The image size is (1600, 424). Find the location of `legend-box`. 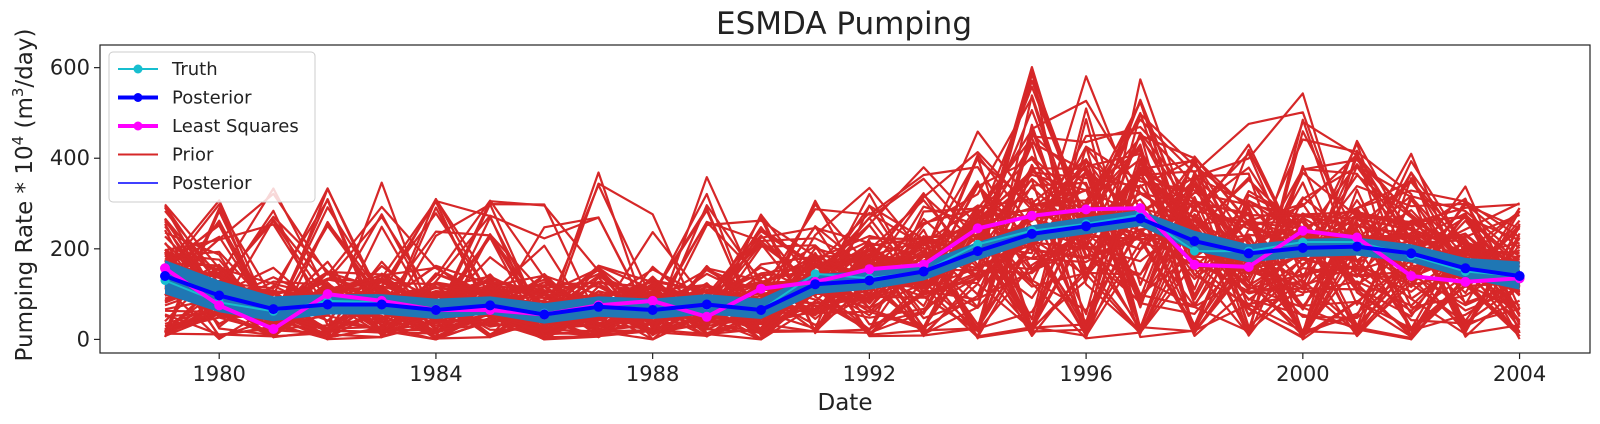

legend-box is located at coordinates (212, 127).